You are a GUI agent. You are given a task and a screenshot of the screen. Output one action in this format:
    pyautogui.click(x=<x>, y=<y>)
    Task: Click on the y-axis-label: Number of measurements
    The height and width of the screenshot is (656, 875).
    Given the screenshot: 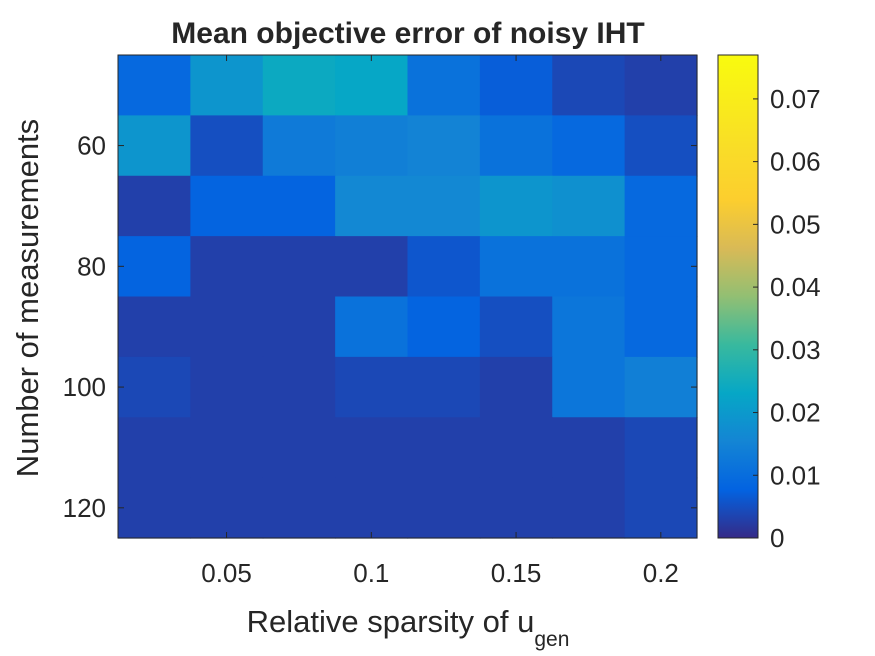 What is the action you would take?
    pyautogui.click(x=27, y=298)
    